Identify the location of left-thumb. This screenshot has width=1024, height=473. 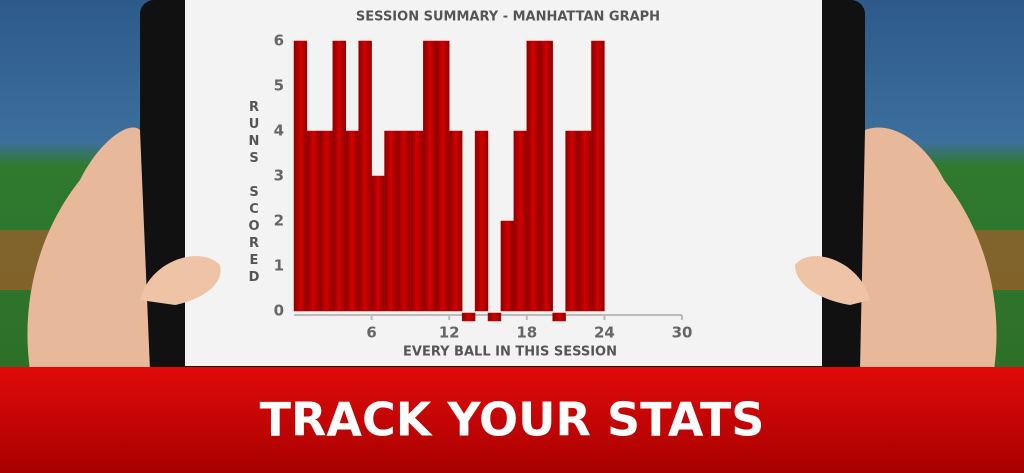
(180, 280).